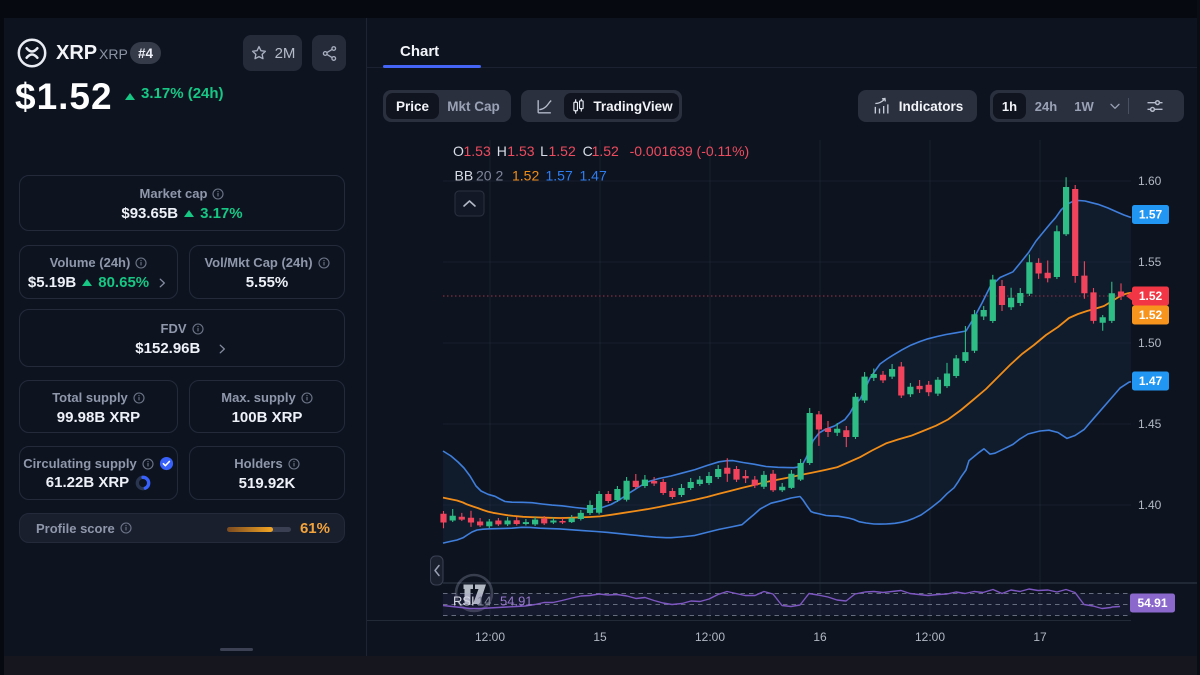 The image size is (1200, 675). What do you see at coordinates (1150, 181) in the screenshot?
I see `svg-text: 1.60` at bounding box center [1150, 181].